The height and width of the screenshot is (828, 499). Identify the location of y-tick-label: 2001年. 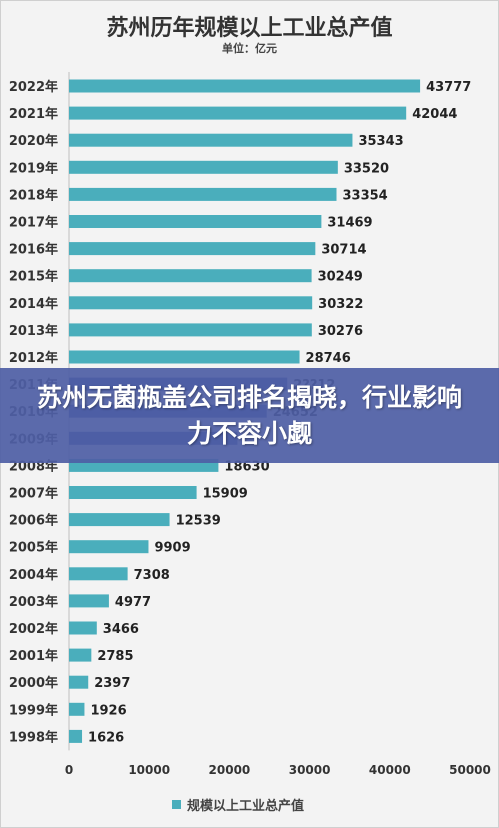
(33, 656).